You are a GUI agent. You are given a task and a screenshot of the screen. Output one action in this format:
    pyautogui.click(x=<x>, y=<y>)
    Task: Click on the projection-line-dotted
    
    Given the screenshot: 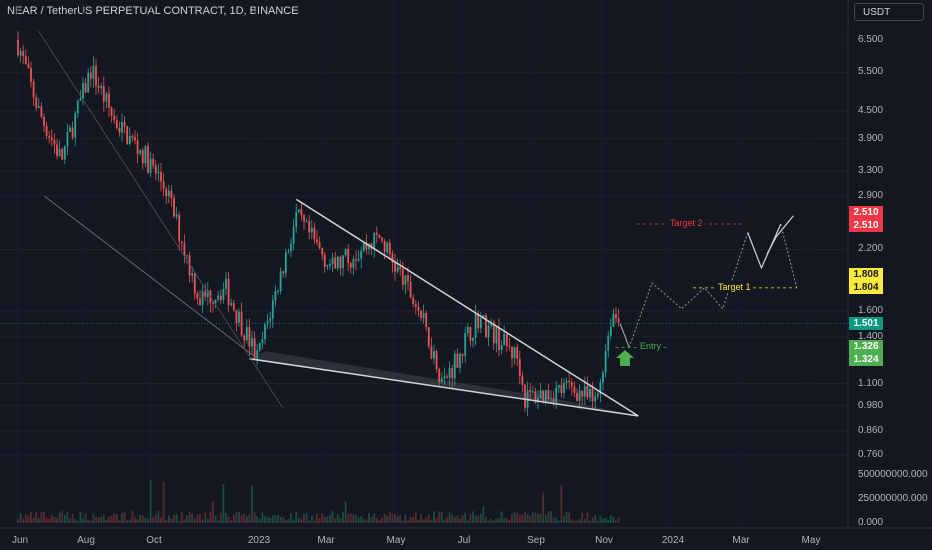 What is the action you would take?
    pyautogui.click(x=688, y=290)
    